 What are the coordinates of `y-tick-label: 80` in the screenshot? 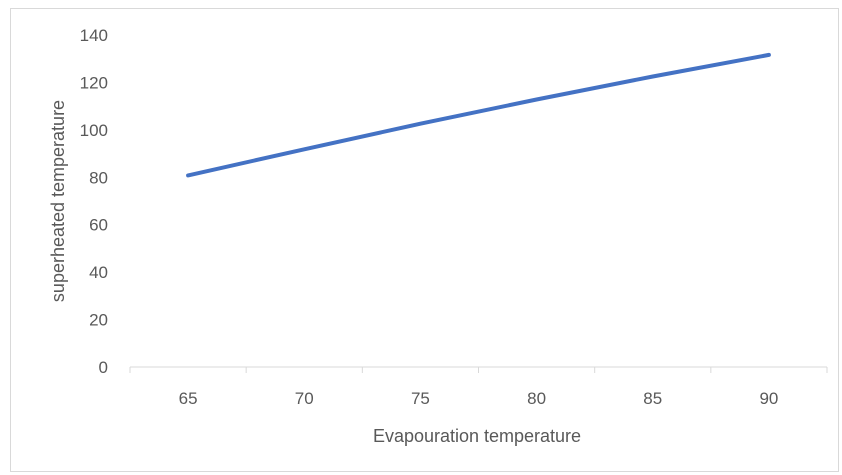 It's located at (98, 177).